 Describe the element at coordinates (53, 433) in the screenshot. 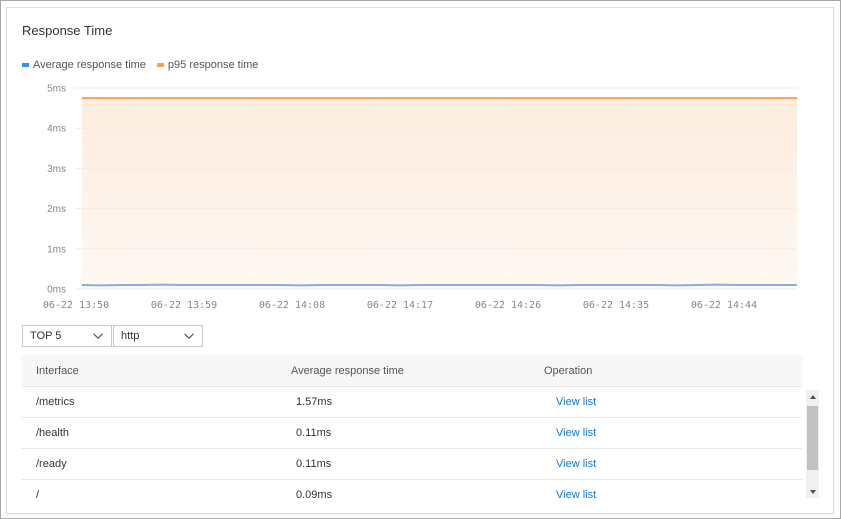

I see `cell-interface: /health` at that location.